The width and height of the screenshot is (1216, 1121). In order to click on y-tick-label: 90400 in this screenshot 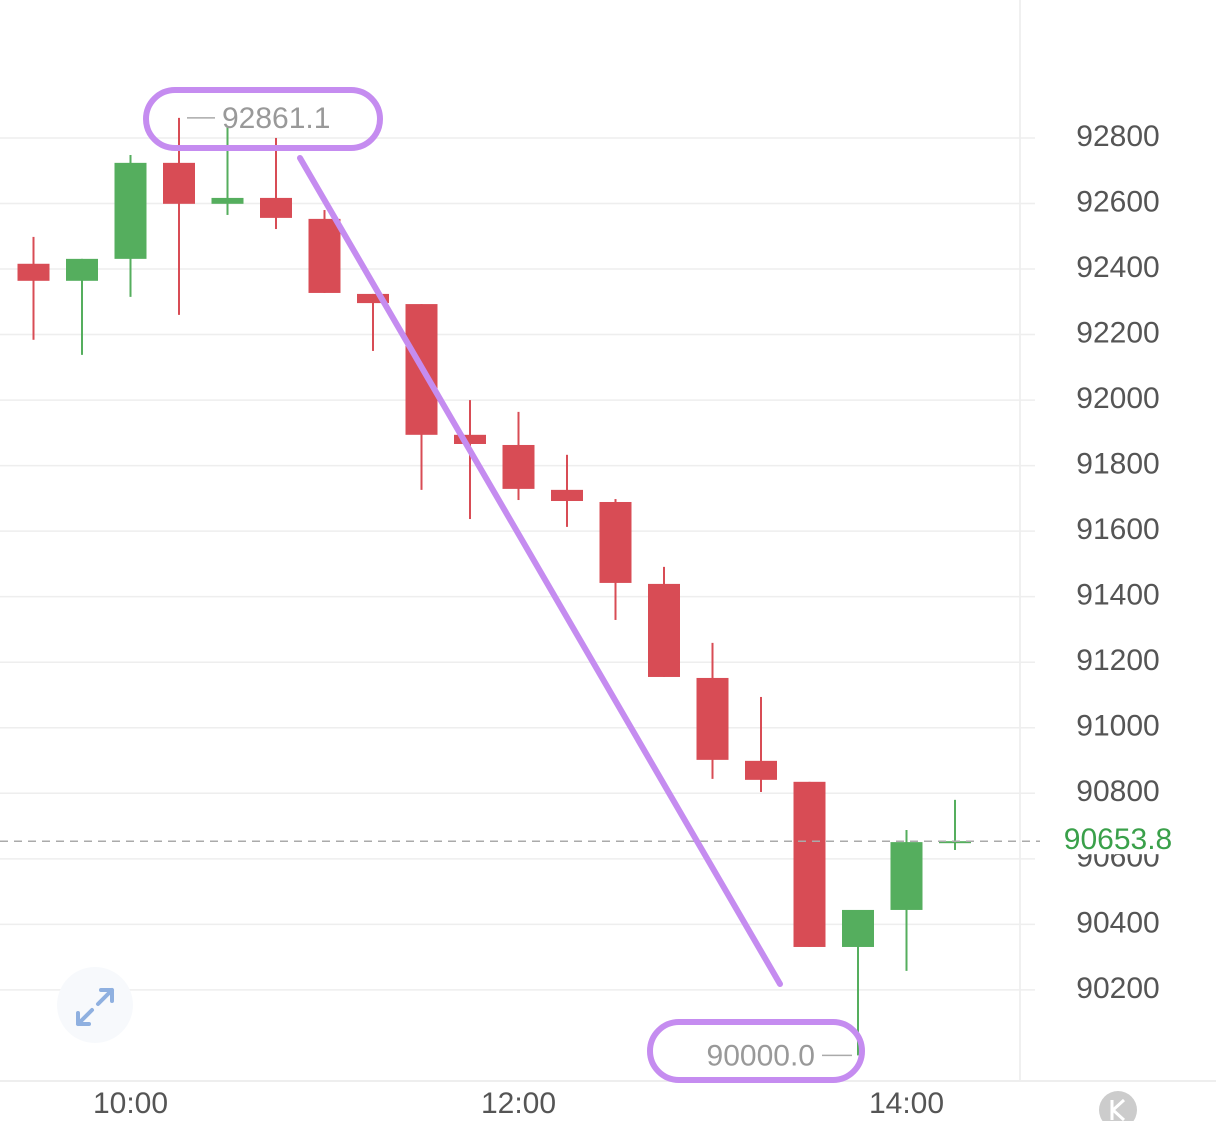, I will do `click(1117, 922)`.